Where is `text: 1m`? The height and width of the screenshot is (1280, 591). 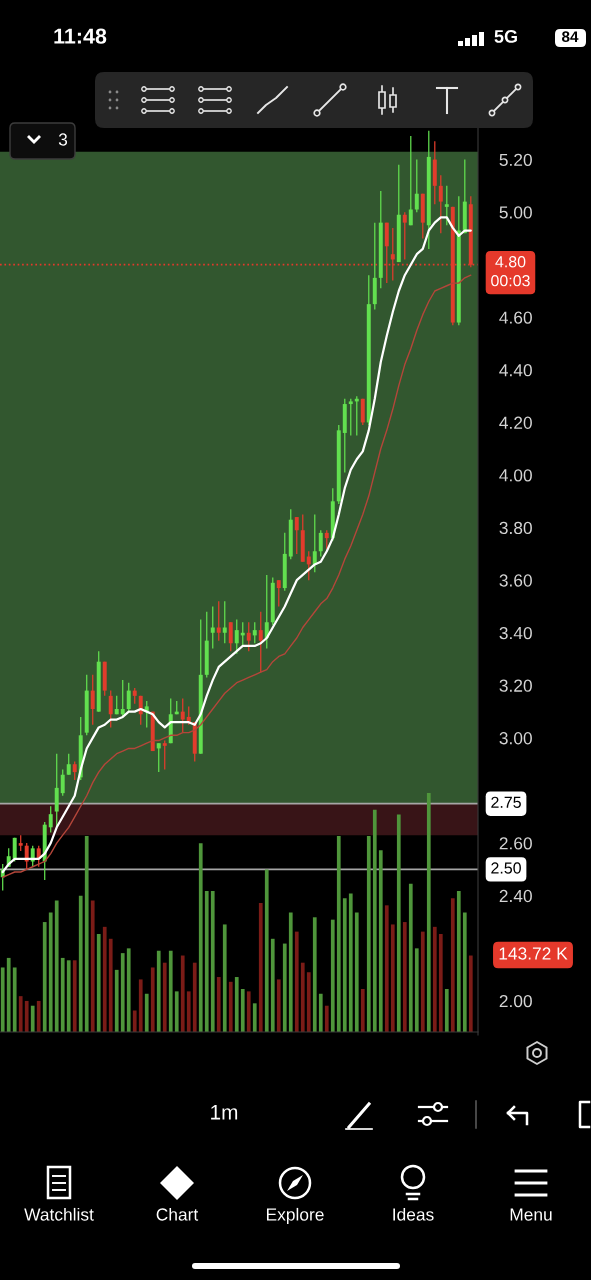
text: 1m is located at coordinates (224, 1112).